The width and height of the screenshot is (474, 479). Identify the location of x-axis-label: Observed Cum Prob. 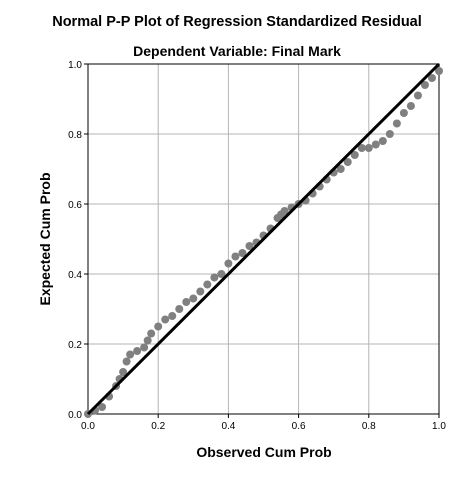
(263, 452).